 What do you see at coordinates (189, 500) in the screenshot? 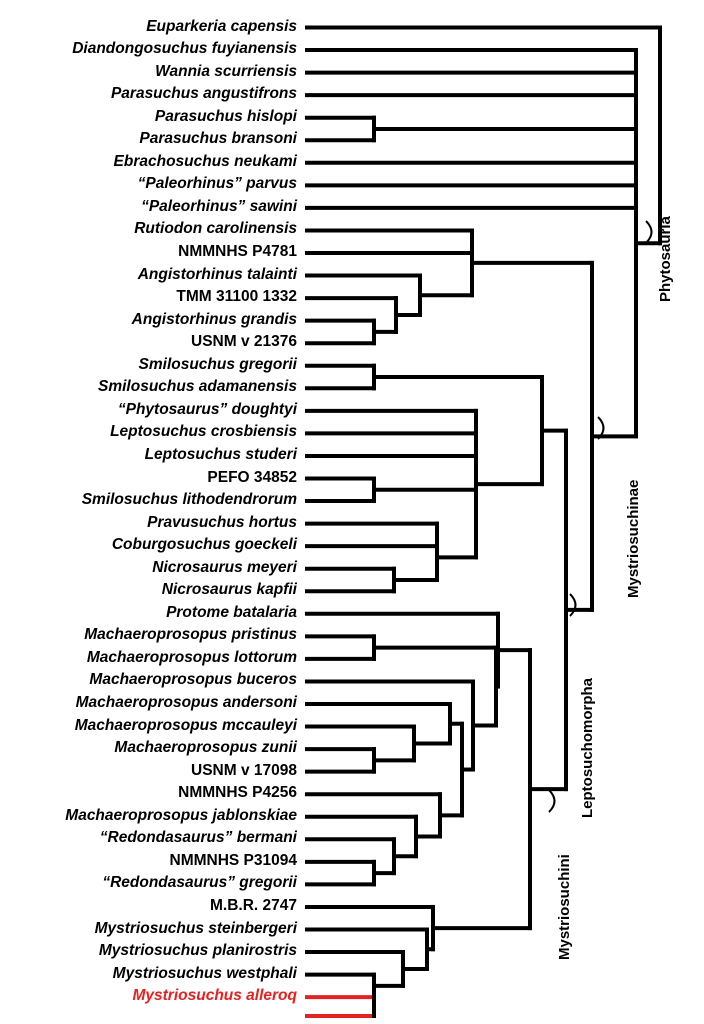
I see `taxon-label: Smilosuchus lithodendrorum` at bounding box center [189, 500].